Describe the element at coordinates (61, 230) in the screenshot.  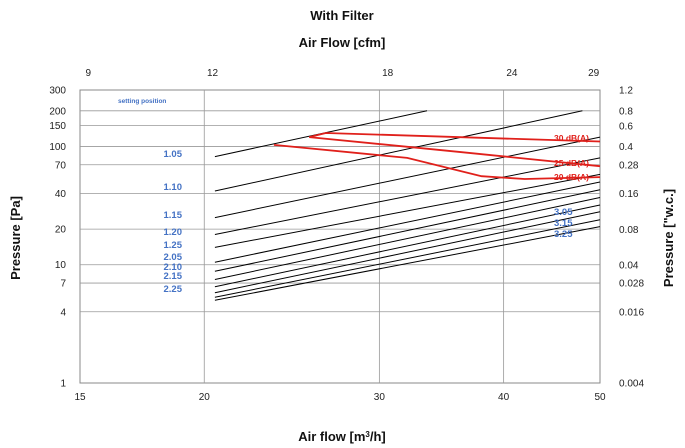
I see `y-tick-label: 20` at that location.